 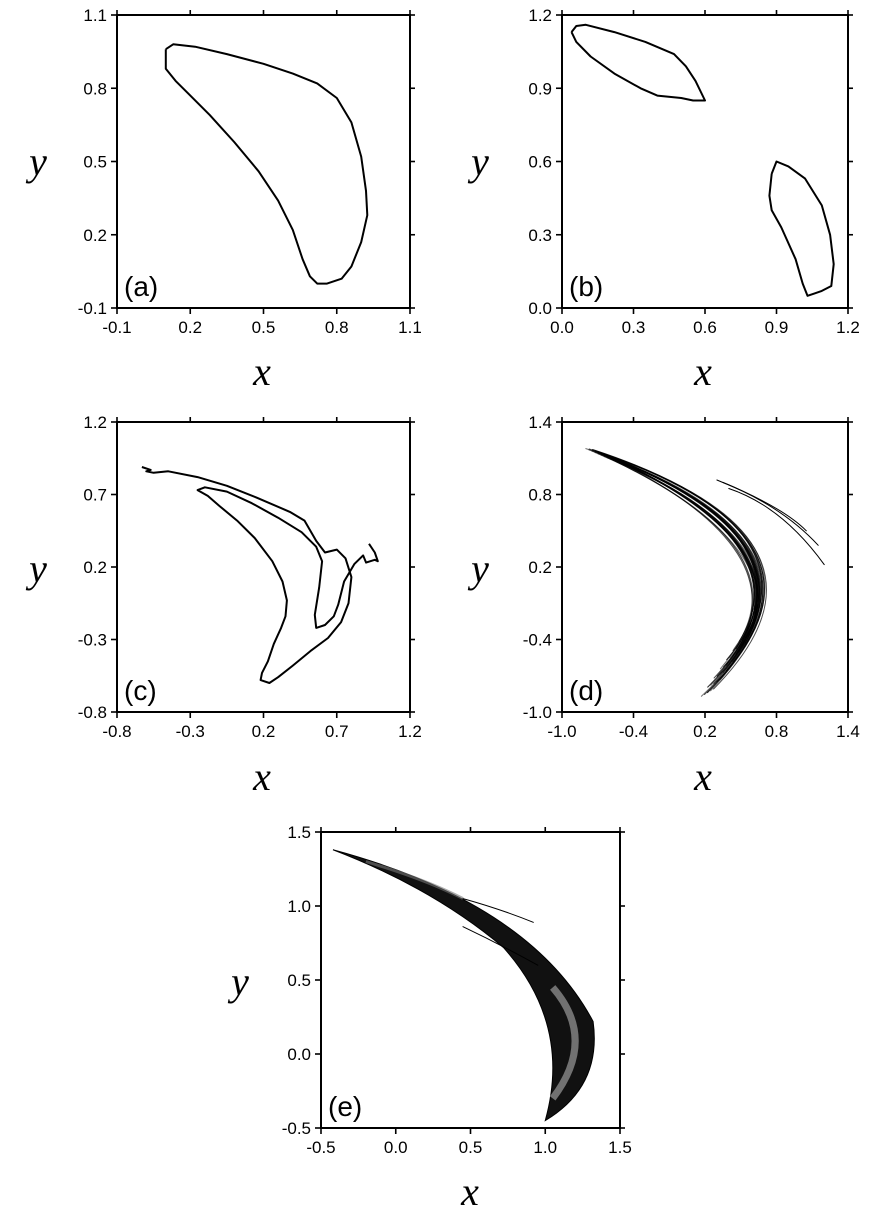 I want to click on y-tick-label: 0.9, so click(x=540, y=88).